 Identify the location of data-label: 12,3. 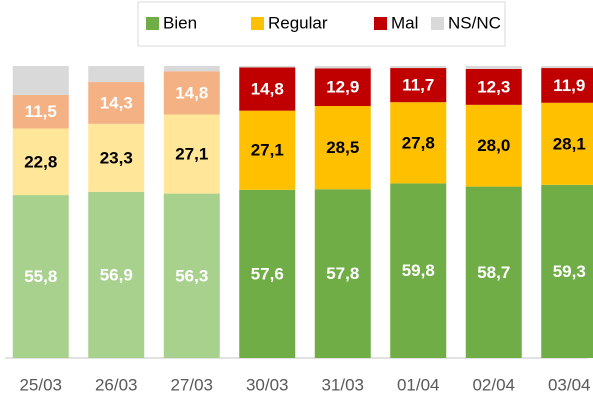
(493, 86).